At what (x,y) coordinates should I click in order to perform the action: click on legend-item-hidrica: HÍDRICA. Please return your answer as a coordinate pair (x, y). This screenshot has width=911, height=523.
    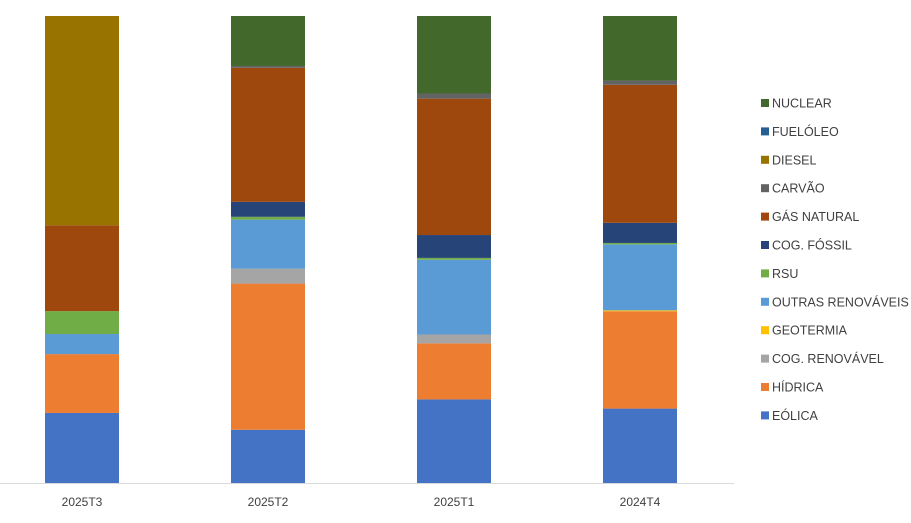
    Looking at the image, I should click on (792, 387).